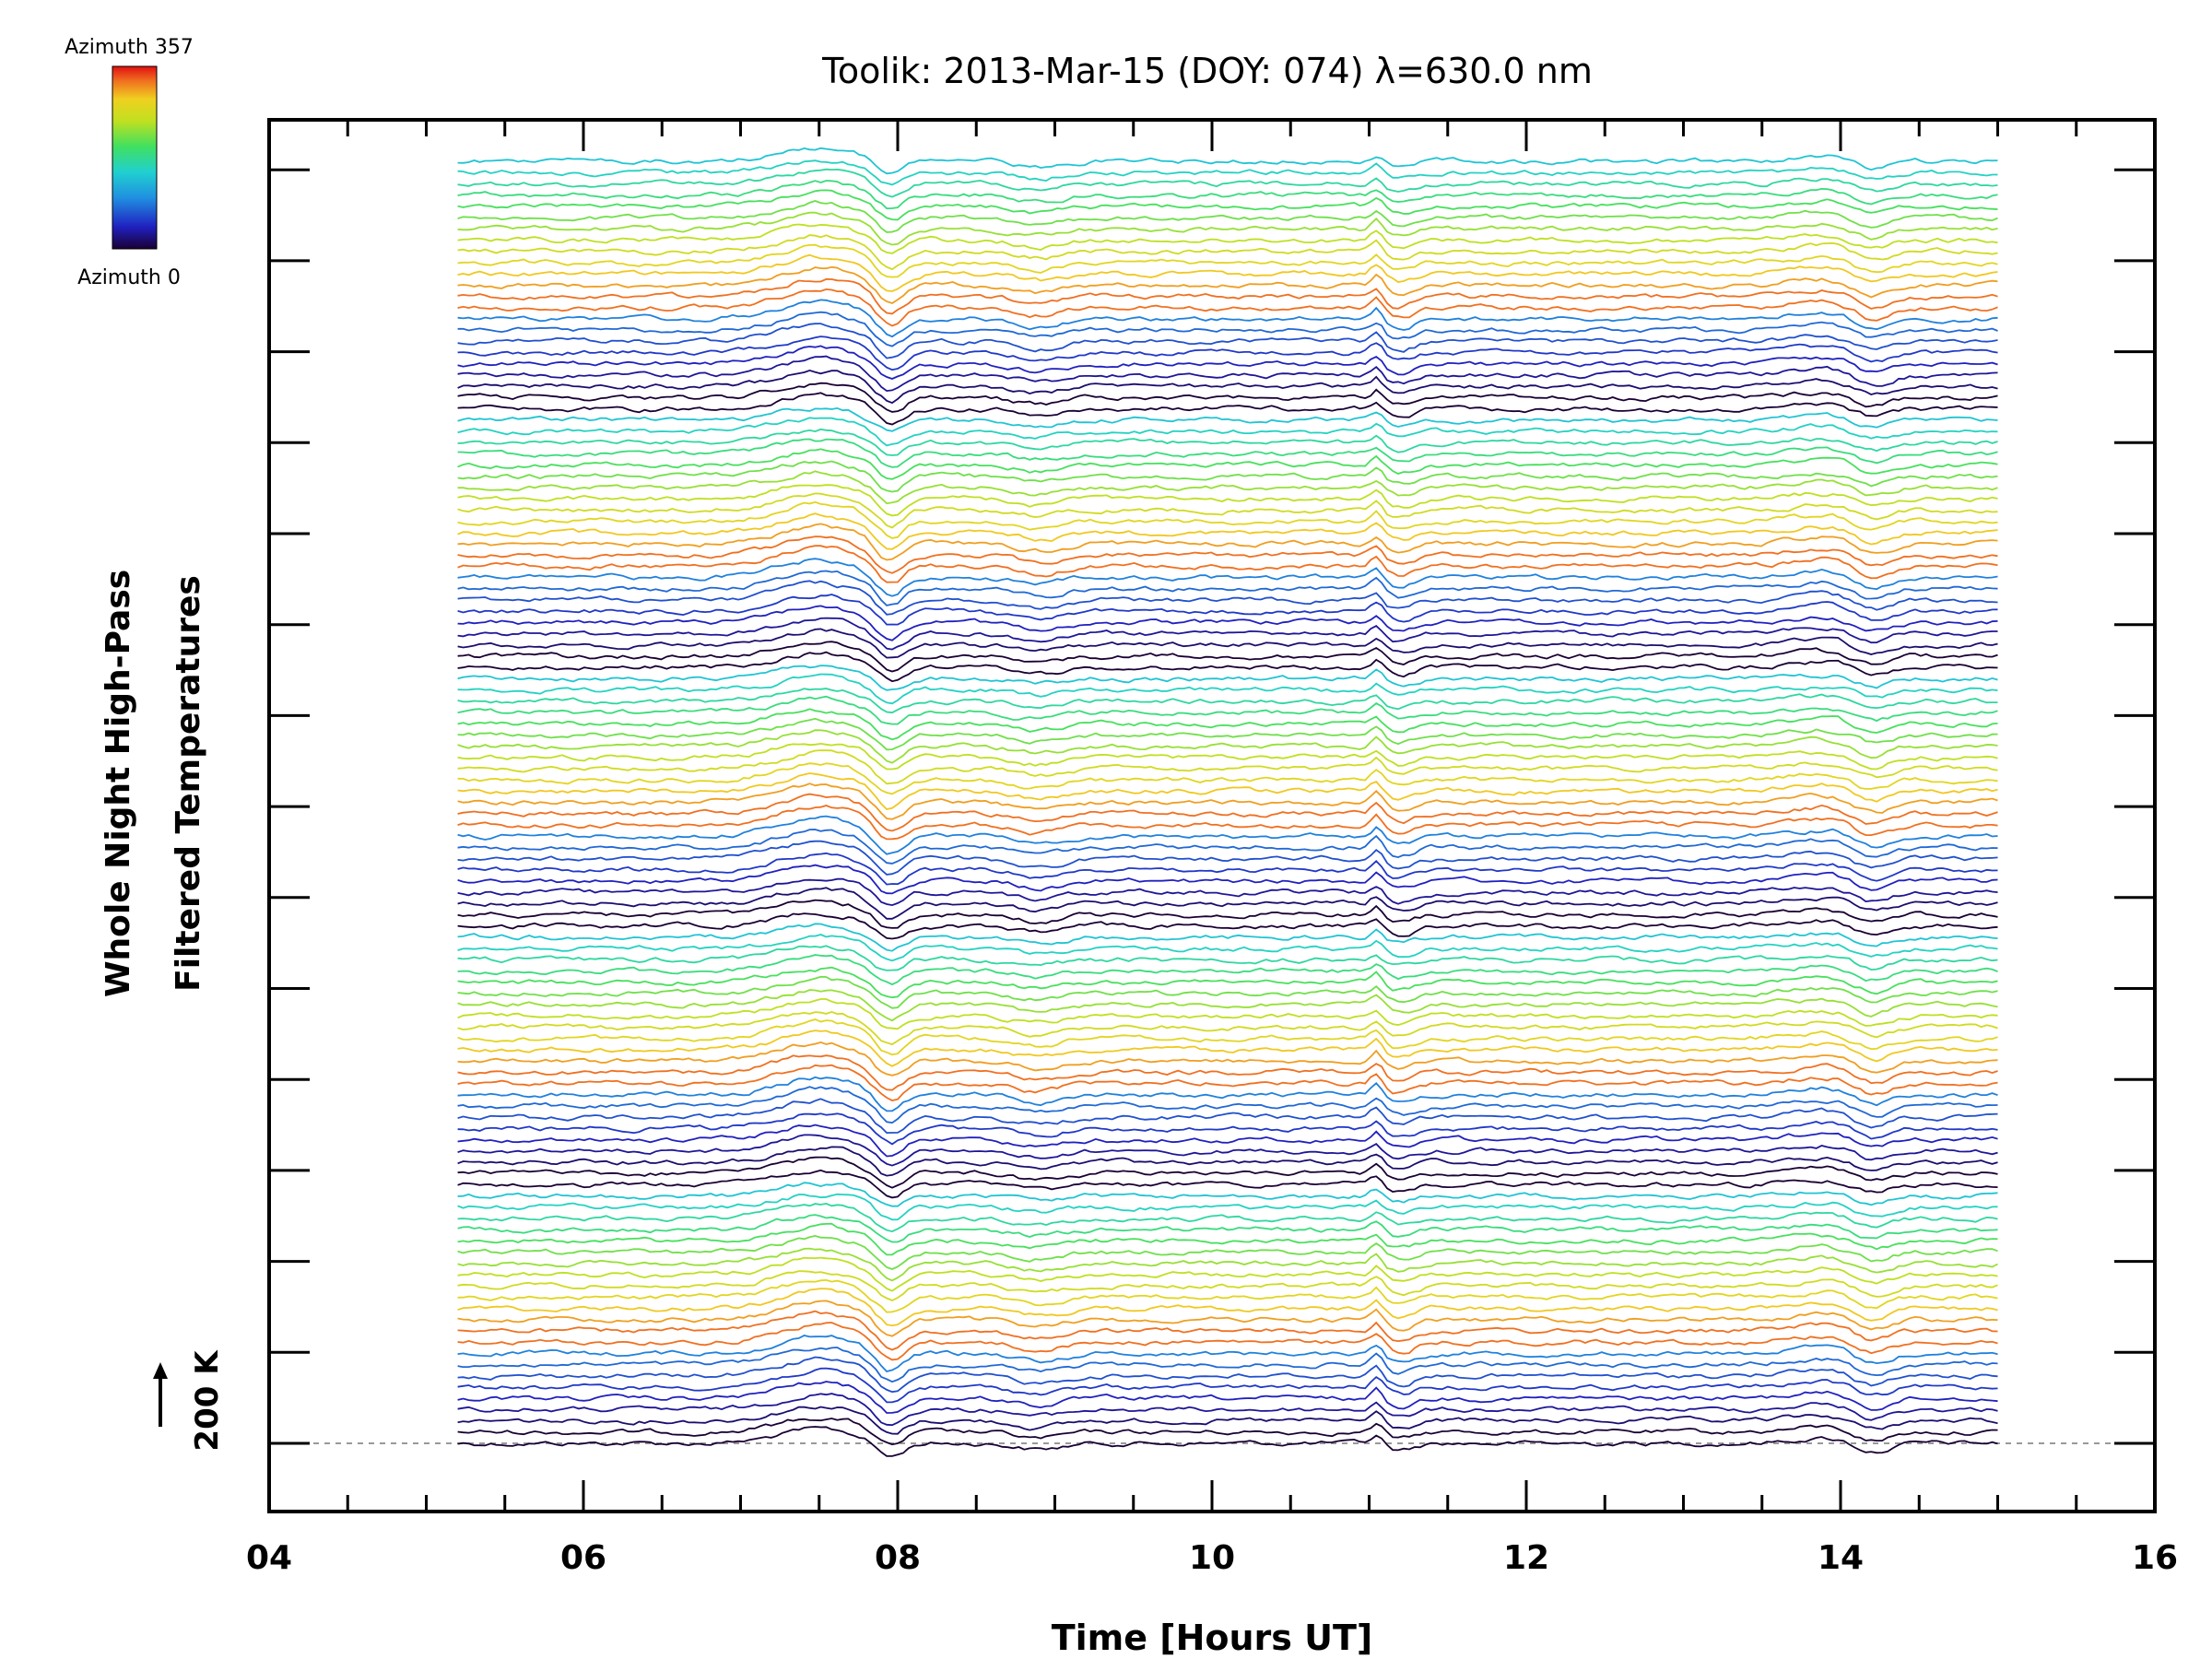 This screenshot has height=1659, width=2212. Describe the element at coordinates (269, 1558) in the screenshot. I see `x-tick-label: 04` at that location.